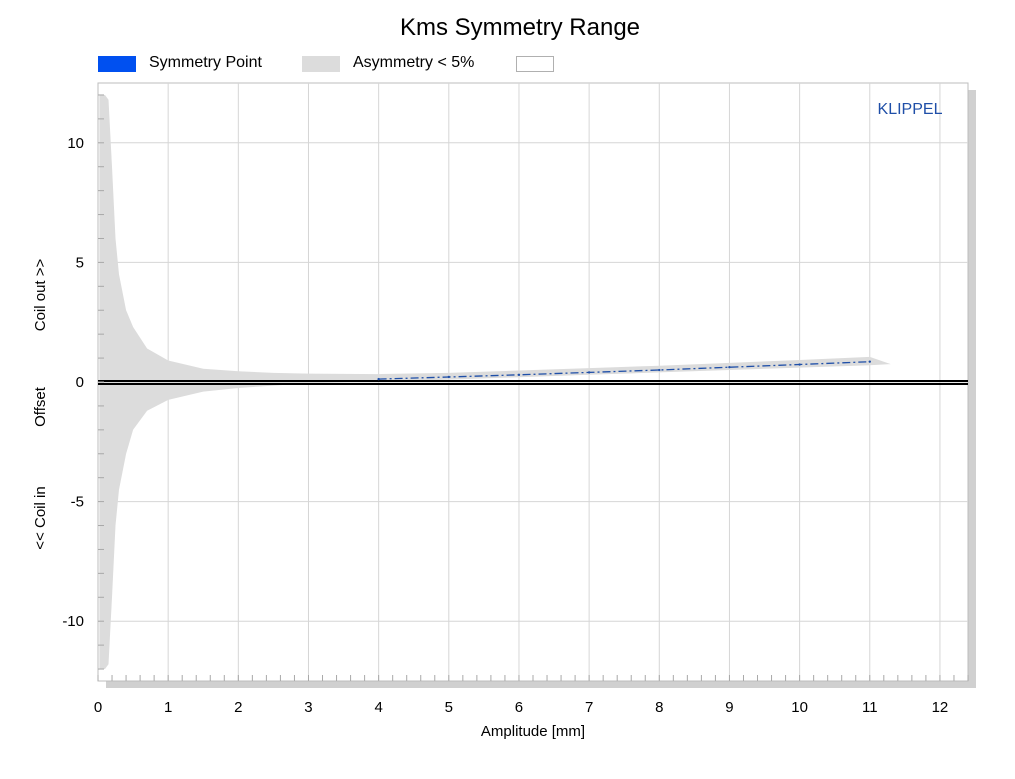 The image size is (1015, 779). I want to click on y-tick-label: 10, so click(75, 143).